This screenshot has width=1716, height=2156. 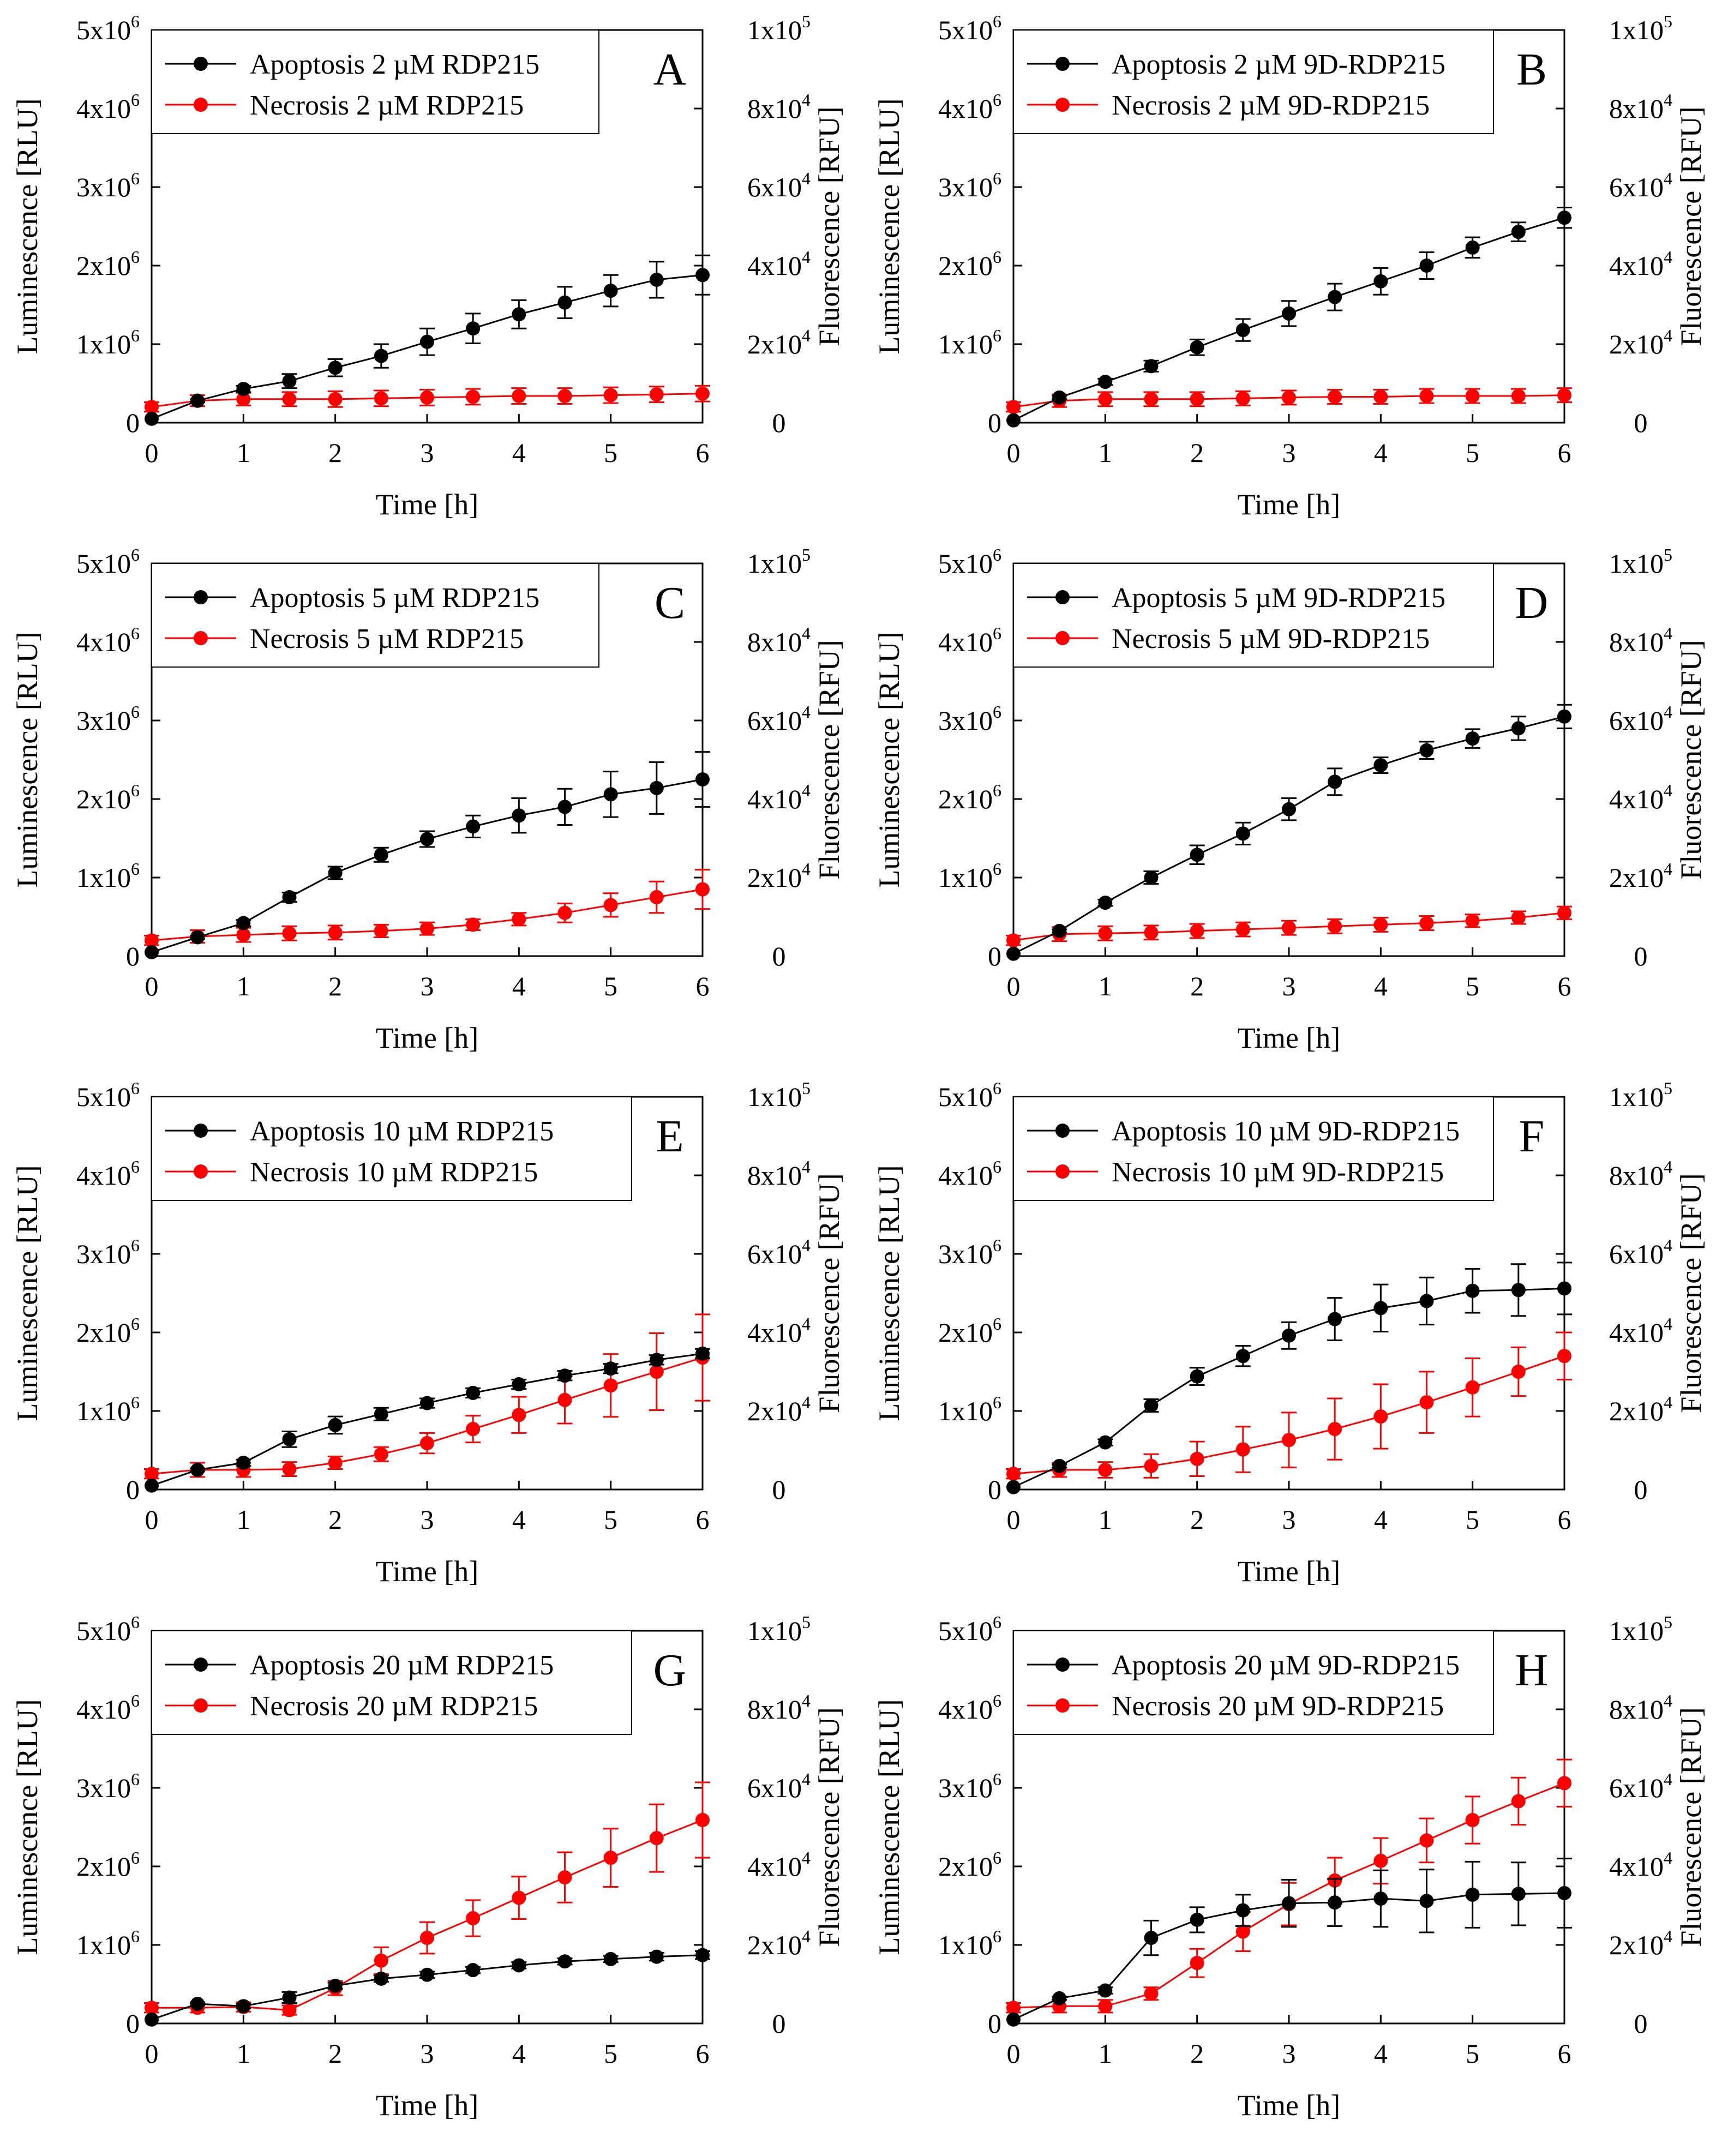 What do you see at coordinates (969, 1629) in the screenshot?
I see `y-left-tick-label: 5x10⁶` at bounding box center [969, 1629].